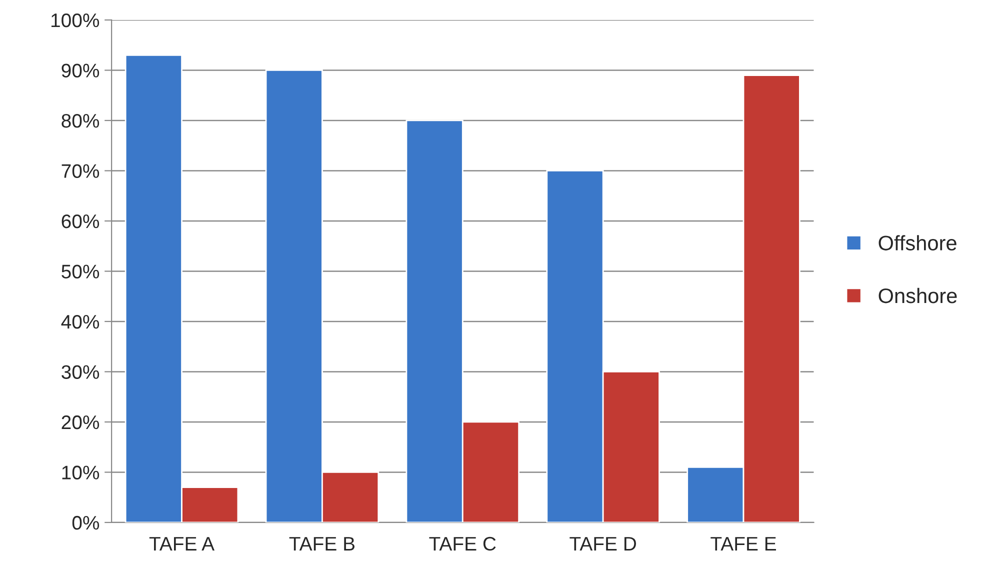 The width and height of the screenshot is (996, 571). Describe the element at coordinates (81, 121) in the screenshot. I see `y-tick-label: 80%` at that location.